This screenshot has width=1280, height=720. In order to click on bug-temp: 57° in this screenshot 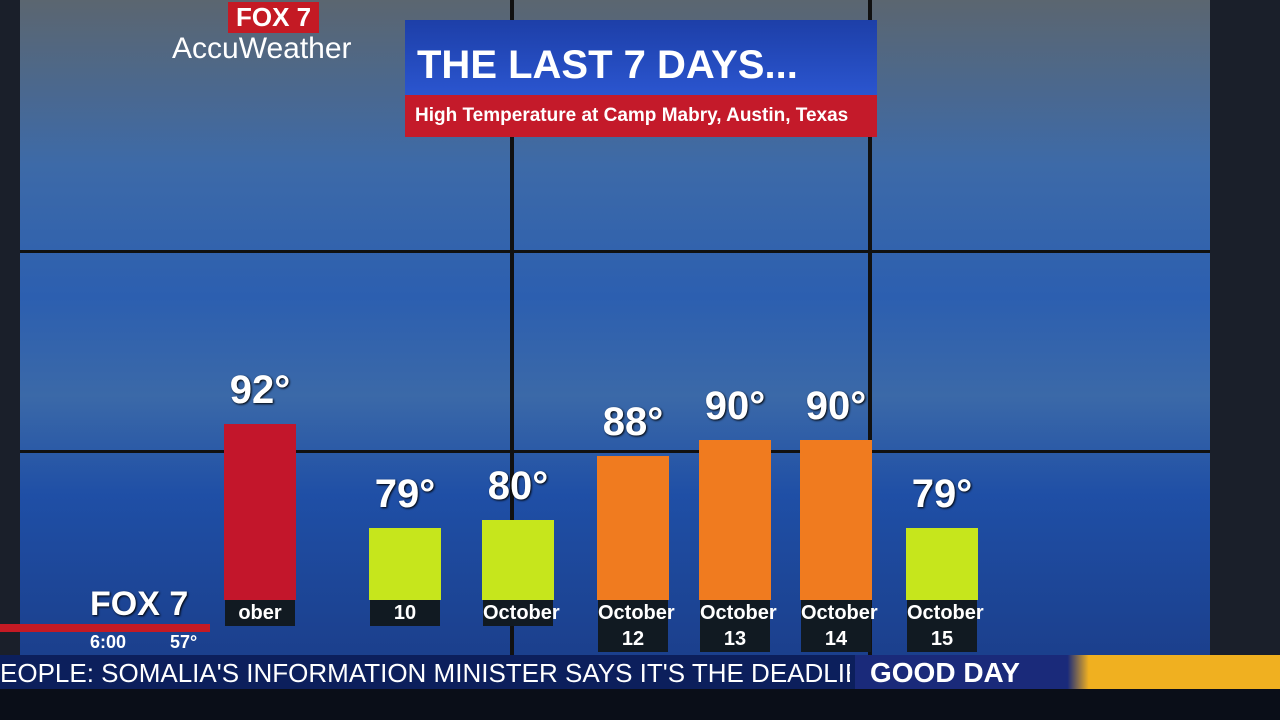, I will do `click(184, 642)`.